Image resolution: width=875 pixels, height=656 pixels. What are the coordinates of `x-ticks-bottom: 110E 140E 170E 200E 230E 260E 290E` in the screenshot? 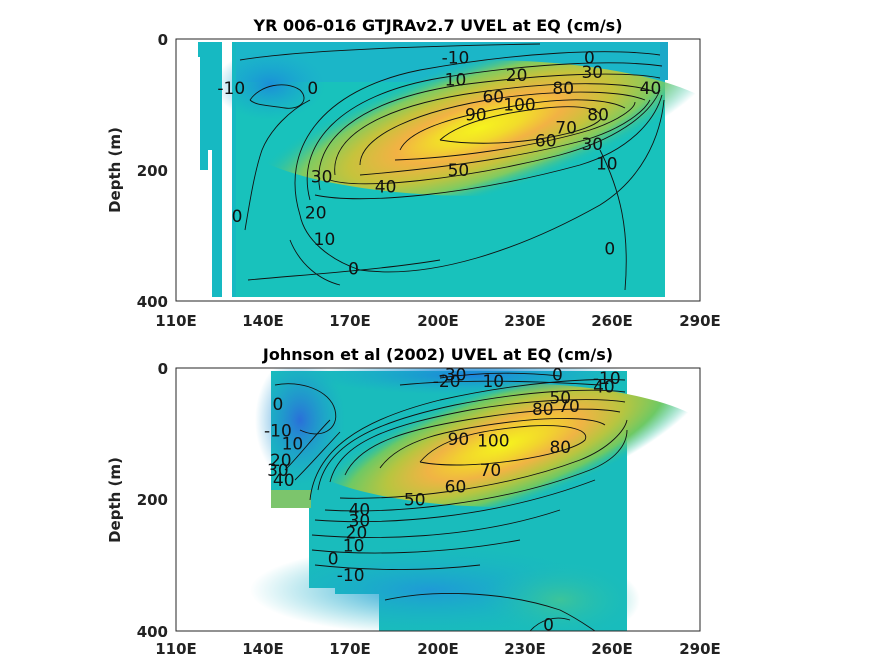 It's located at (438, 648).